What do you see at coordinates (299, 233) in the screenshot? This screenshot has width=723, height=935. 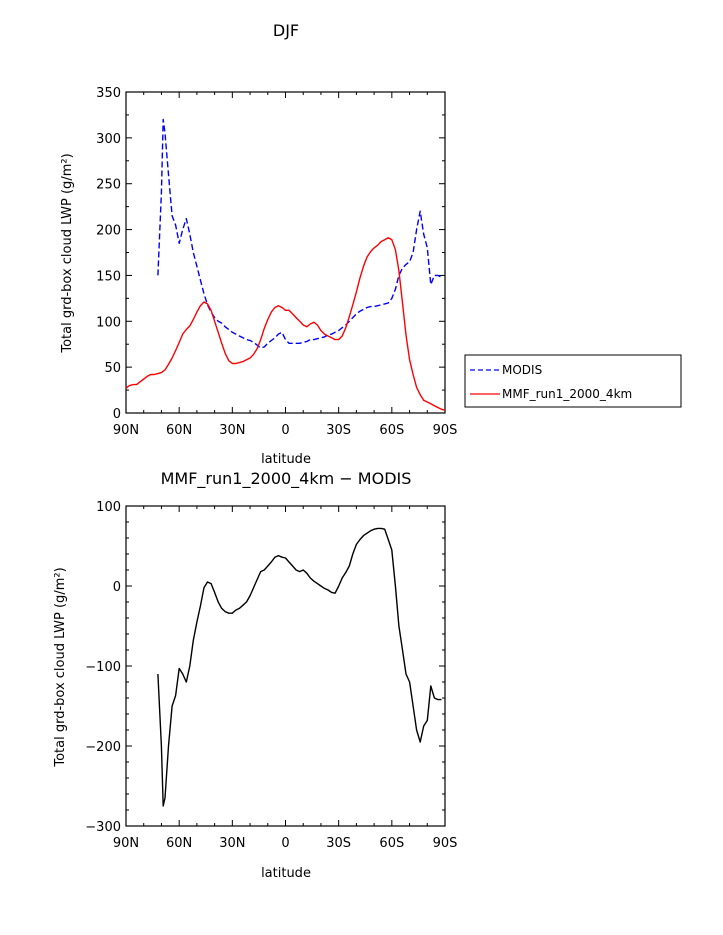 I see `series-line-modis` at bounding box center [299, 233].